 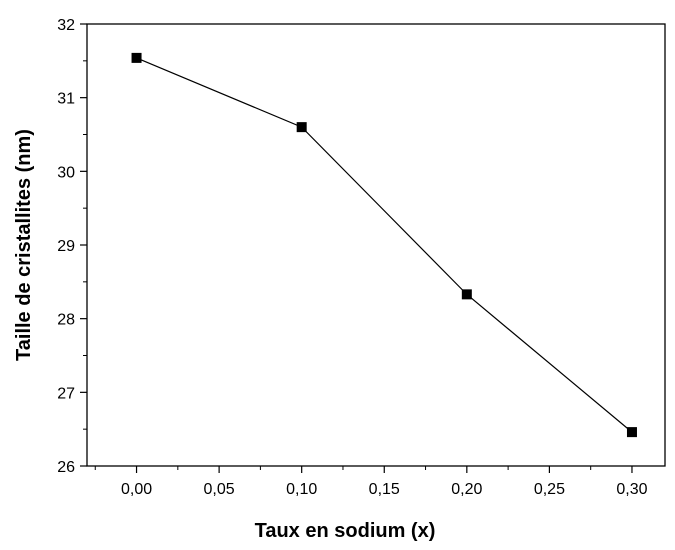 I want to click on x-tick-label: 0,05, so click(x=219, y=489).